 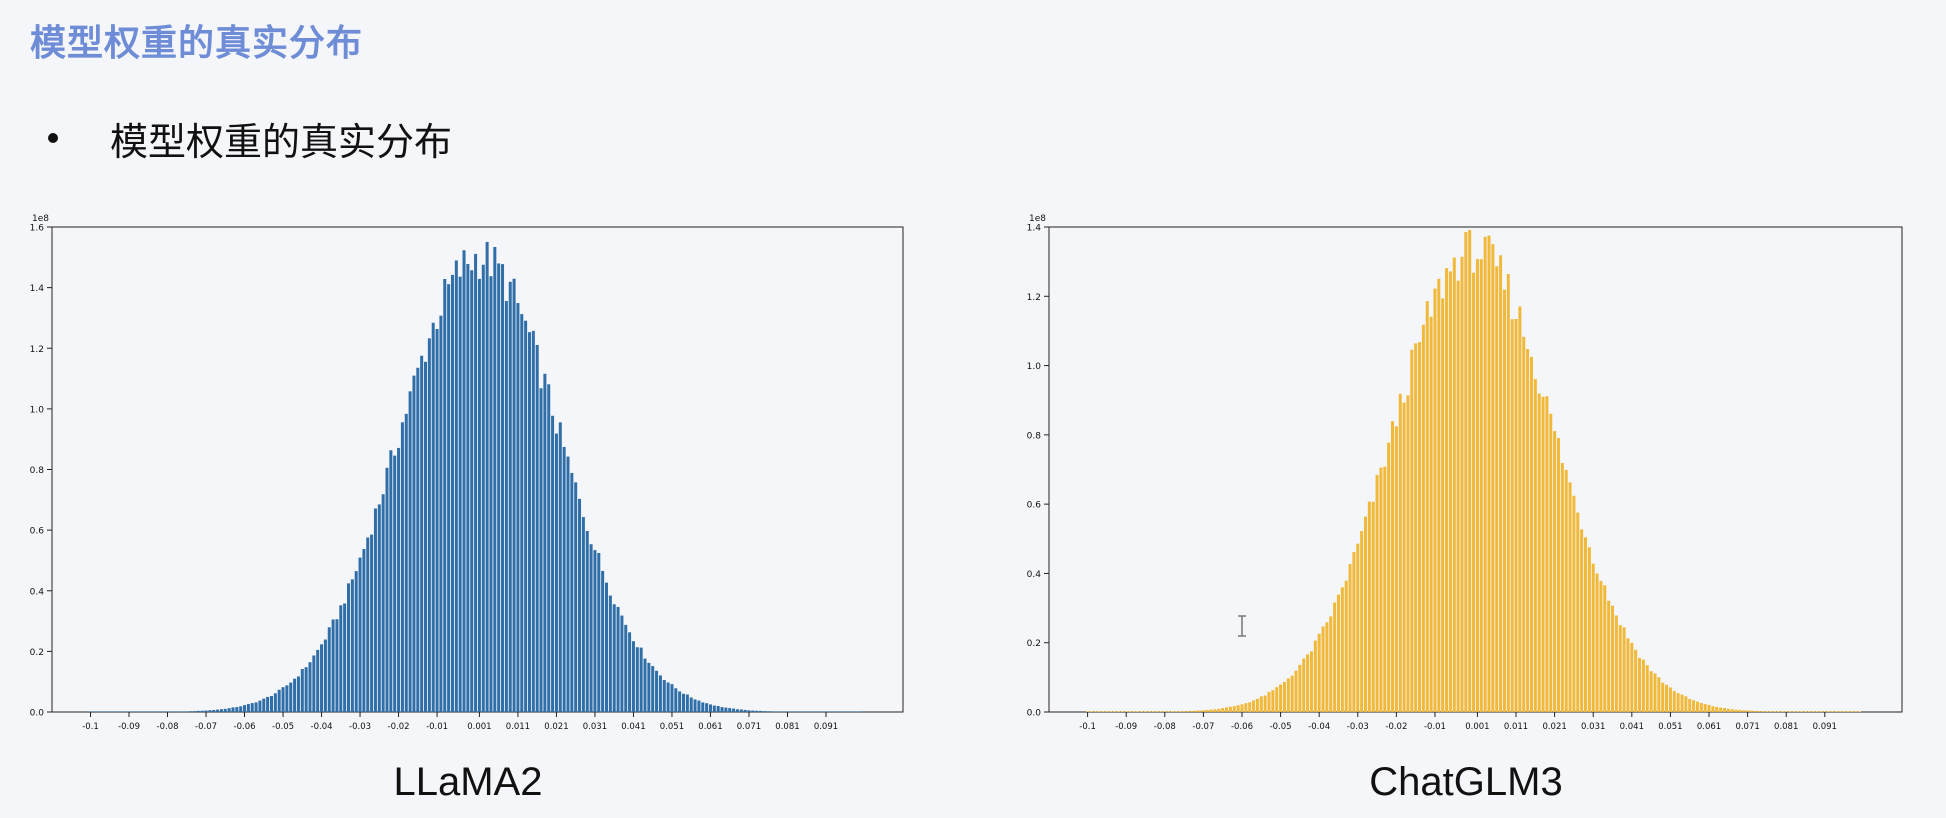 What do you see at coordinates (1516, 727) in the screenshot?
I see `x-tick-label: 0.011` at bounding box center [1516, 727].